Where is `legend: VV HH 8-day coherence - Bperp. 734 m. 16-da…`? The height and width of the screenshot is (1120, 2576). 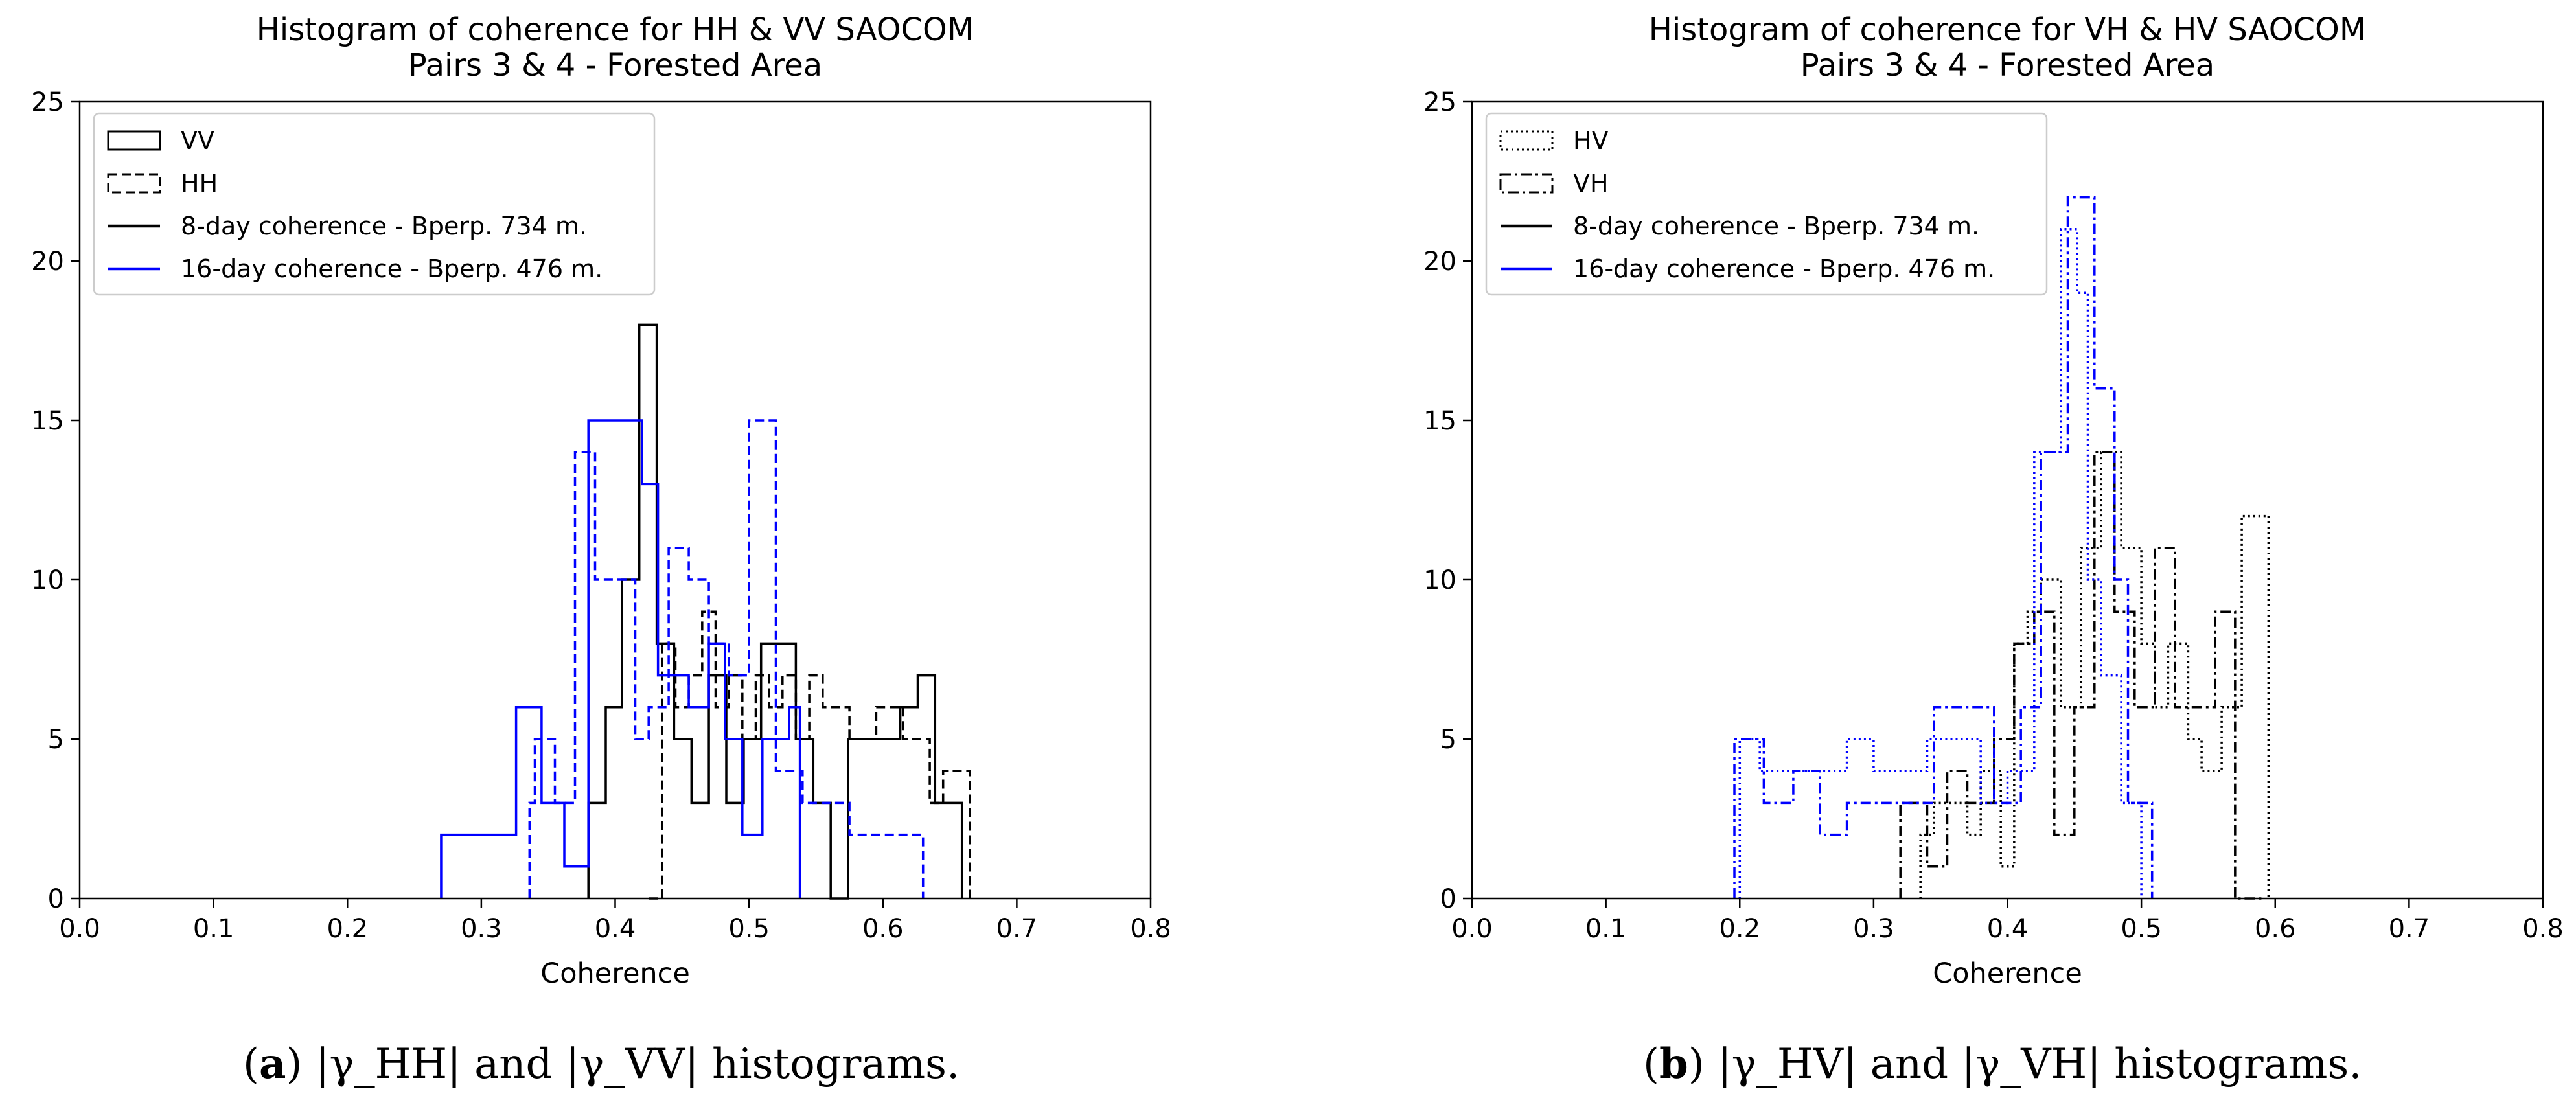
legend: VV HH 8-day coherence - Bperp. 734 m. 16-da… is located at coordinates (374, 204).